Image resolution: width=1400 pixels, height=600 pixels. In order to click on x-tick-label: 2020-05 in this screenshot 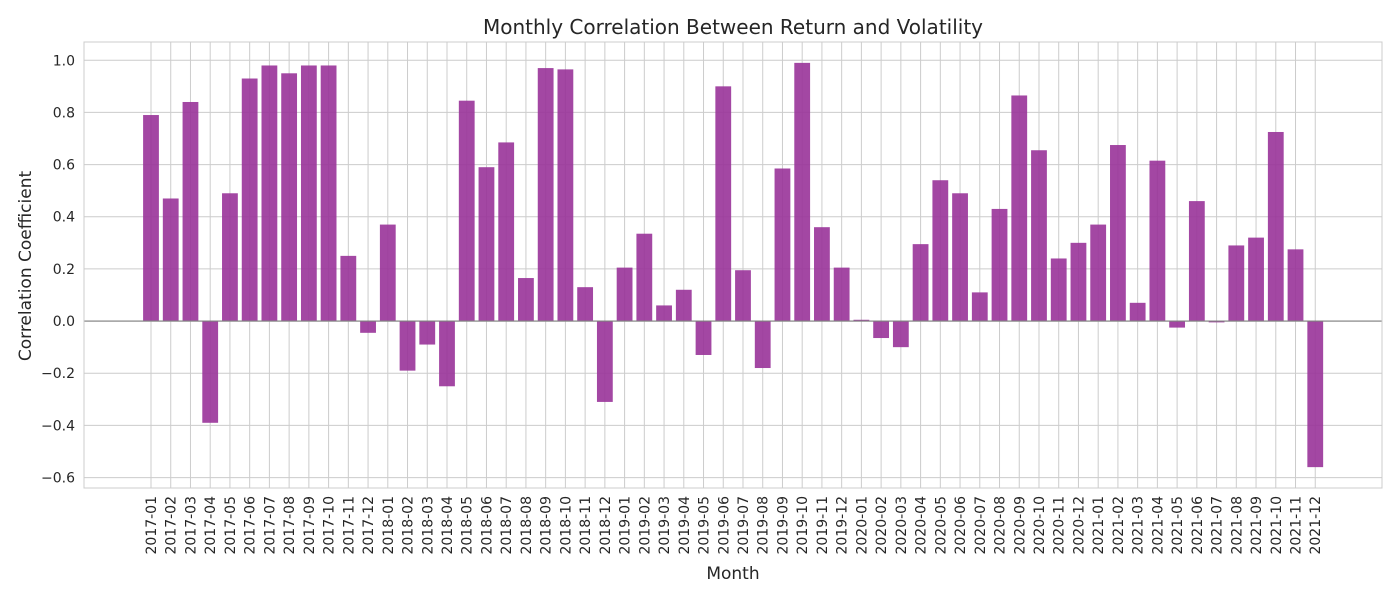, I will do `click(941, 525)`.